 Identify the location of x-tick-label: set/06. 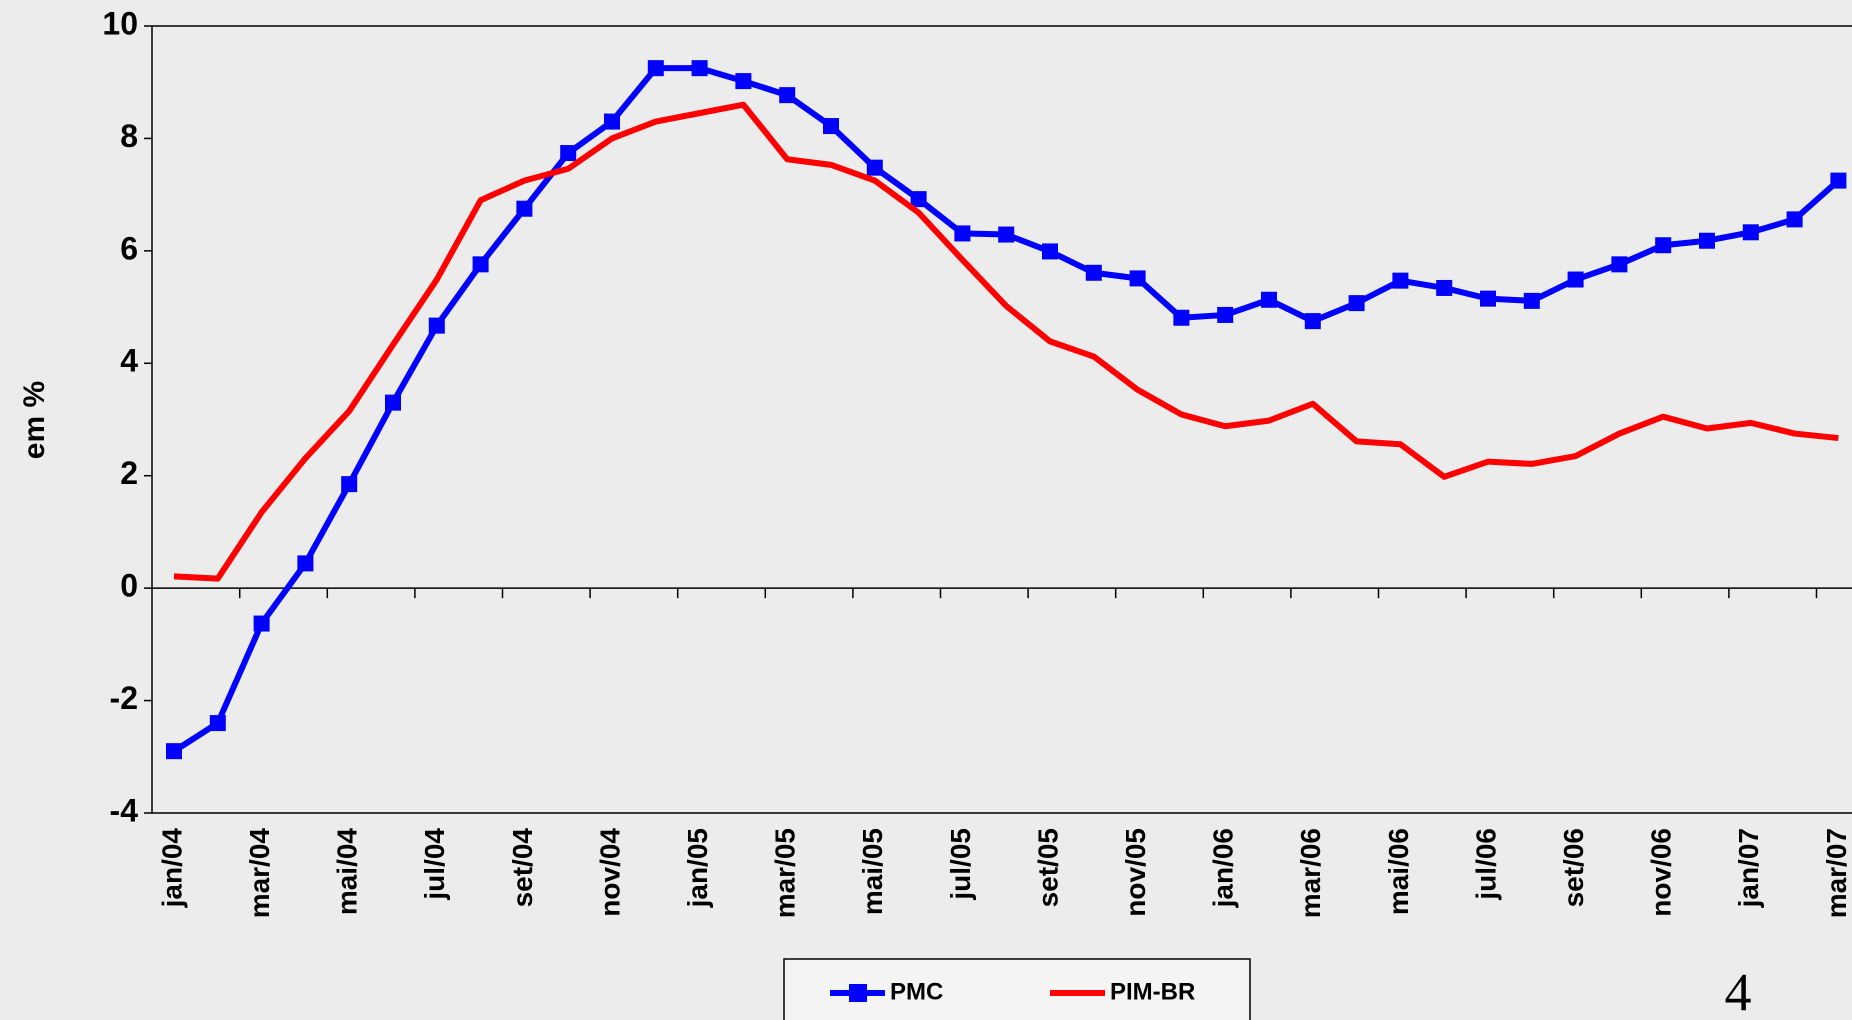
(1573, 867).